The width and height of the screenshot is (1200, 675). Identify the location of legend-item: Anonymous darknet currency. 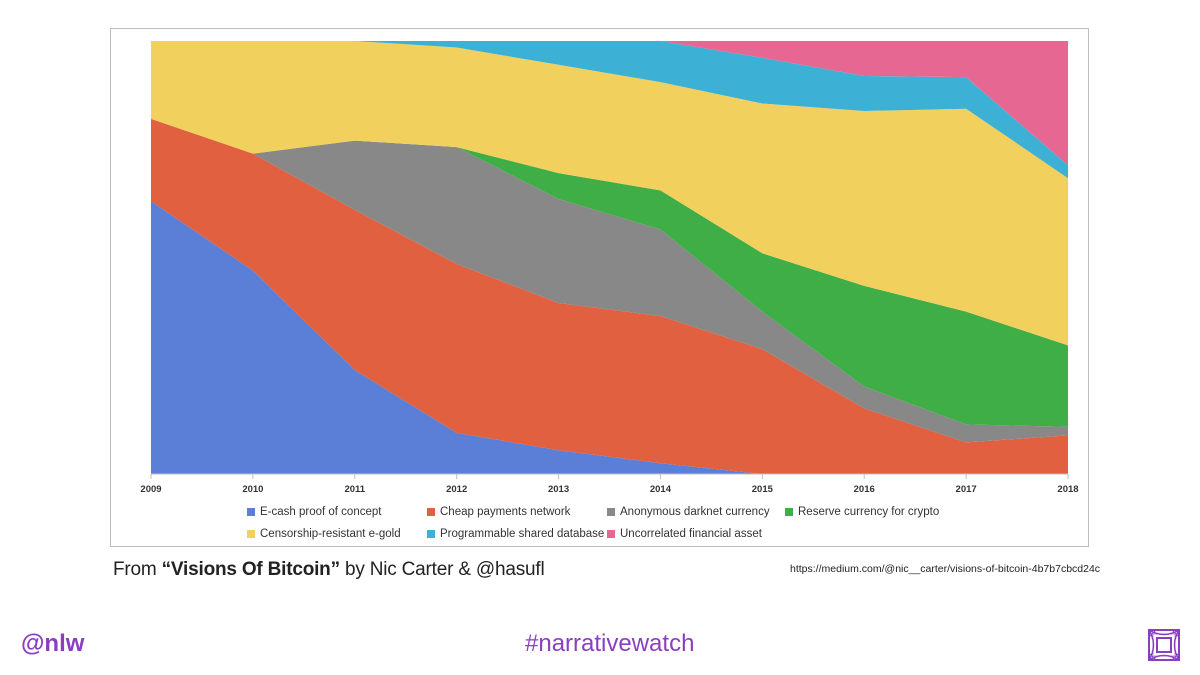
(696, 512).